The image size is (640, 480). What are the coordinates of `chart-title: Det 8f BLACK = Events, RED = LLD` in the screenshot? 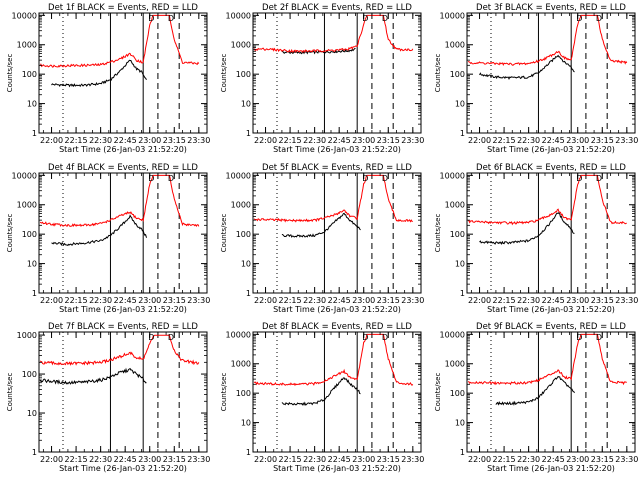 It's located at (337, 327).